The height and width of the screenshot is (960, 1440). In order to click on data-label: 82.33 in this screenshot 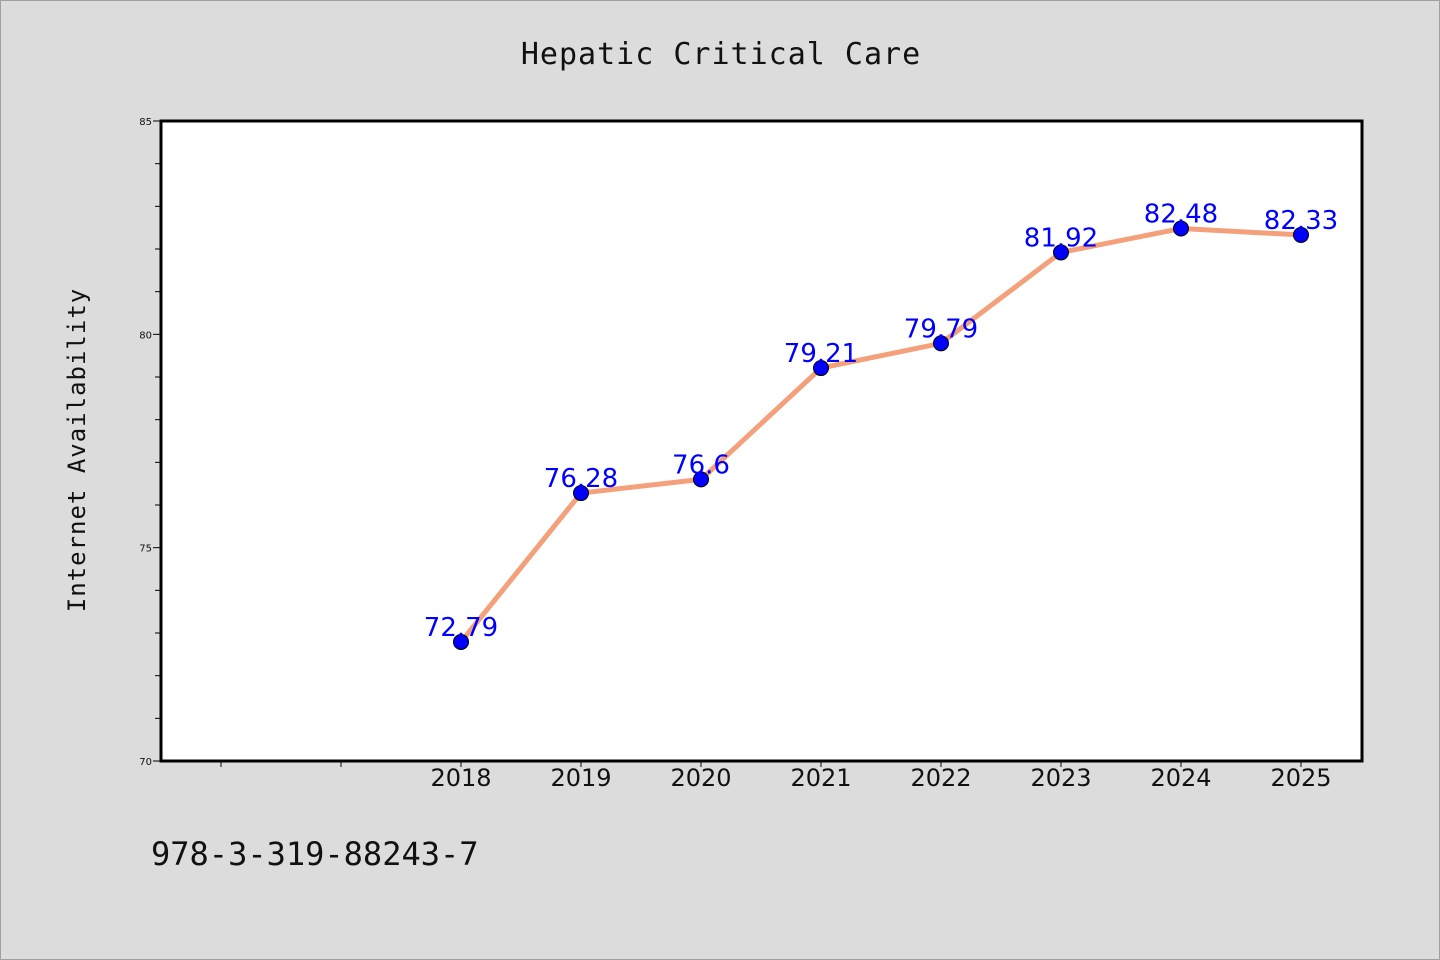, I will do `click(1301, 221)`.